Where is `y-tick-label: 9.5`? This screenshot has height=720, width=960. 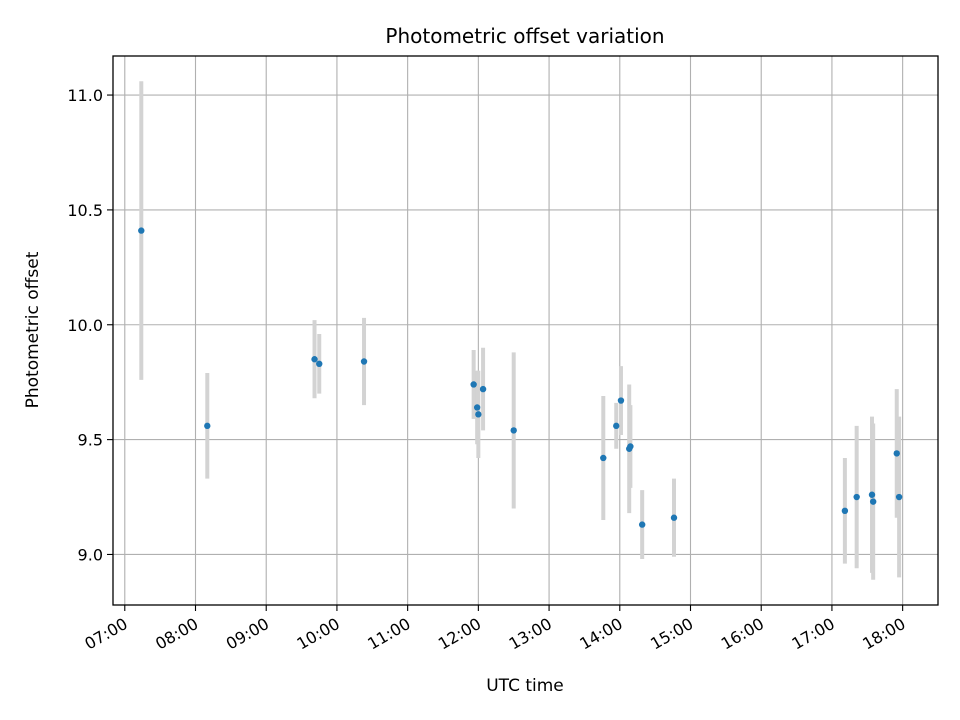 y-tick-label: 9.5 is located at coordinates (90, 440).